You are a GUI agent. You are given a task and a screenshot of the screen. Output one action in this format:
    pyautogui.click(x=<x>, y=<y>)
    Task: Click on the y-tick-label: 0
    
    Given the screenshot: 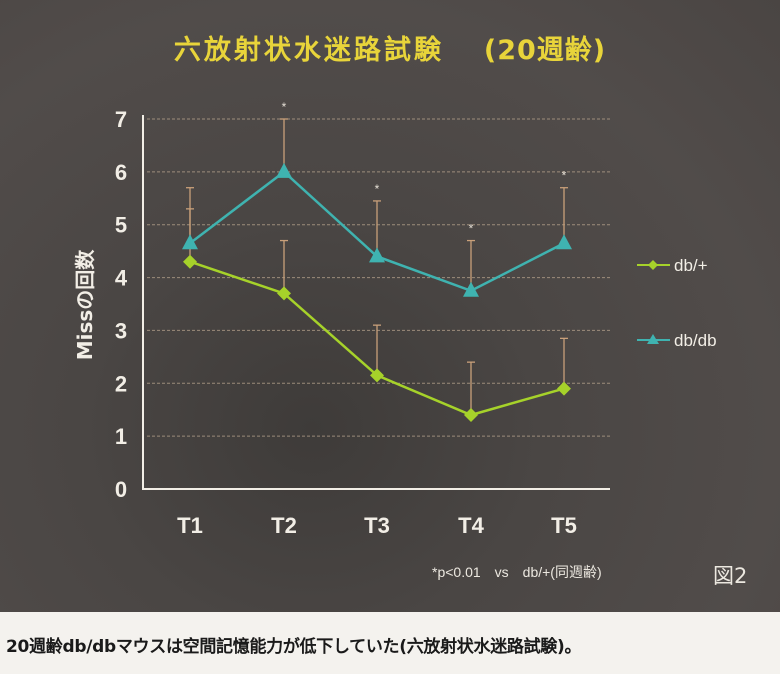 What is the action you would take?
    pyautogui.click(x=121, y=489)
    